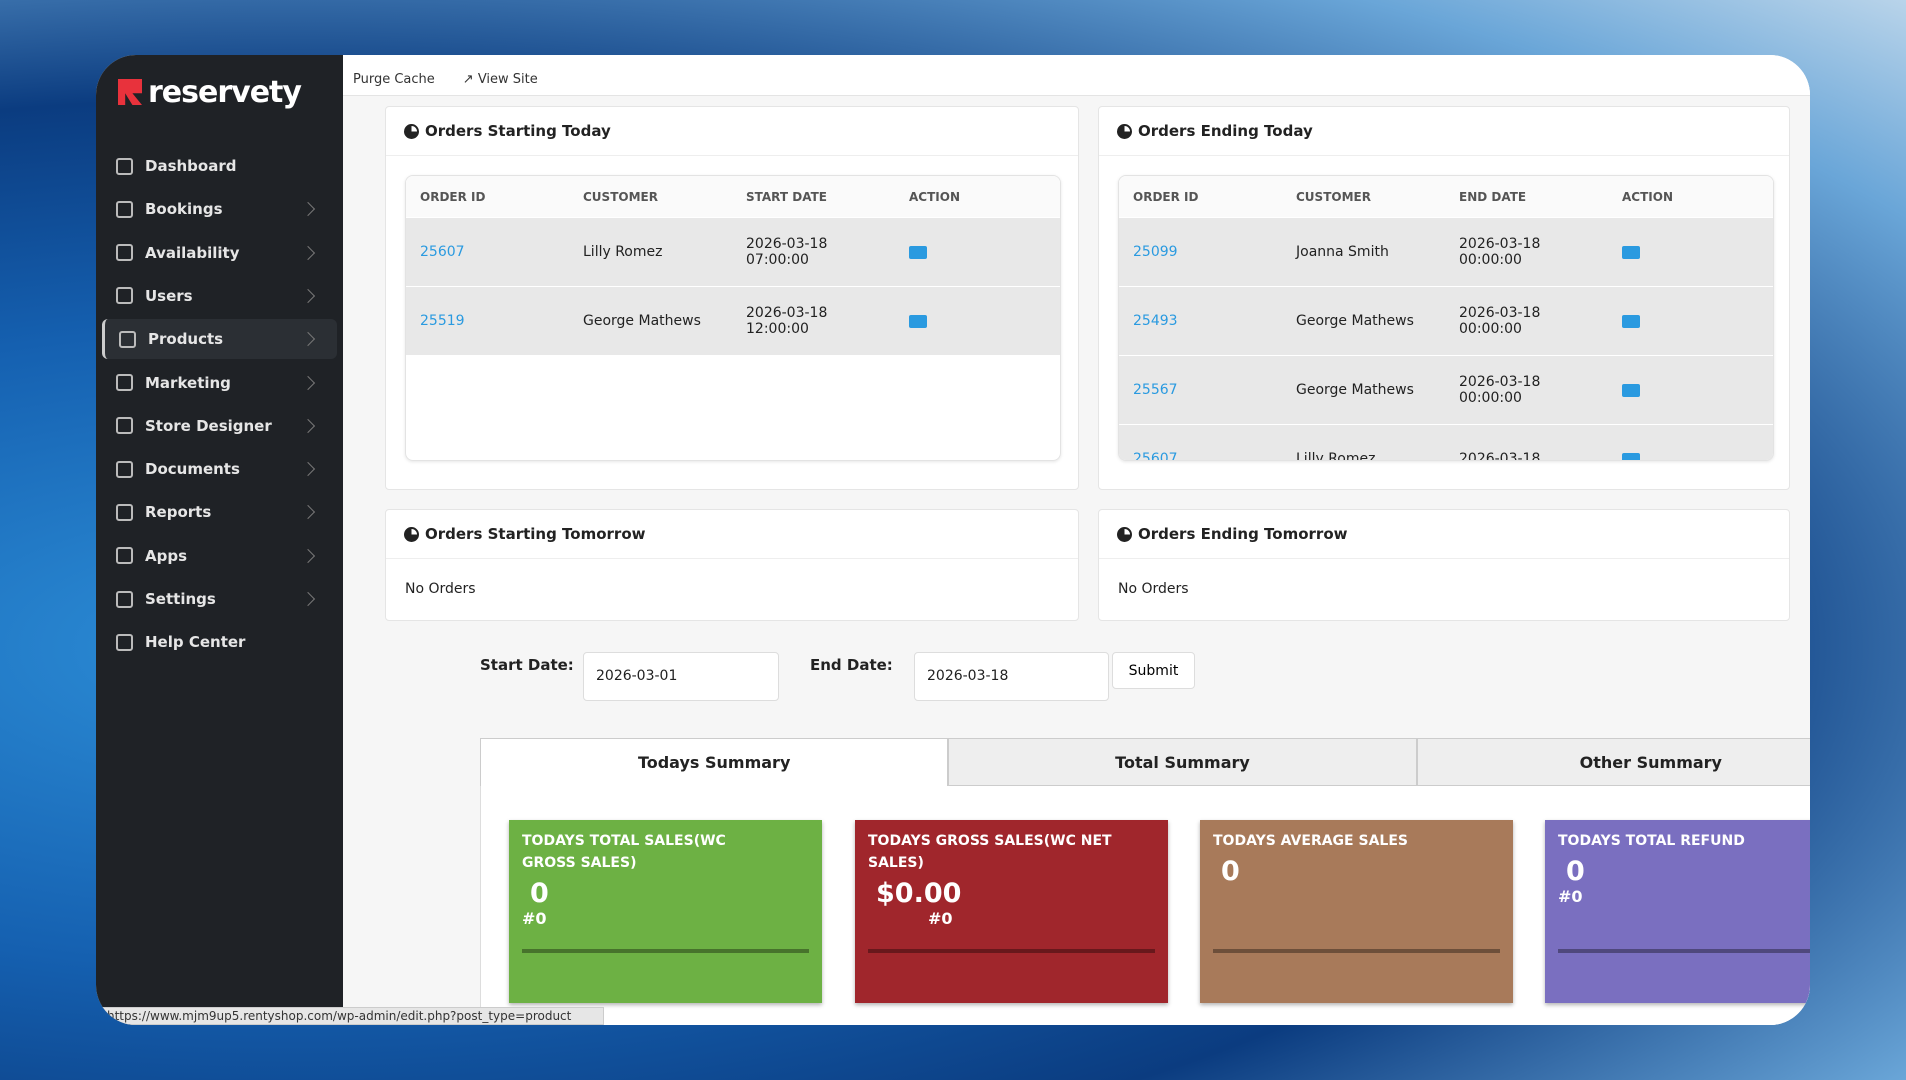 The image size is (1906, 1080). I want to click on purge-cache: Purge Cache, so click(394, 79).